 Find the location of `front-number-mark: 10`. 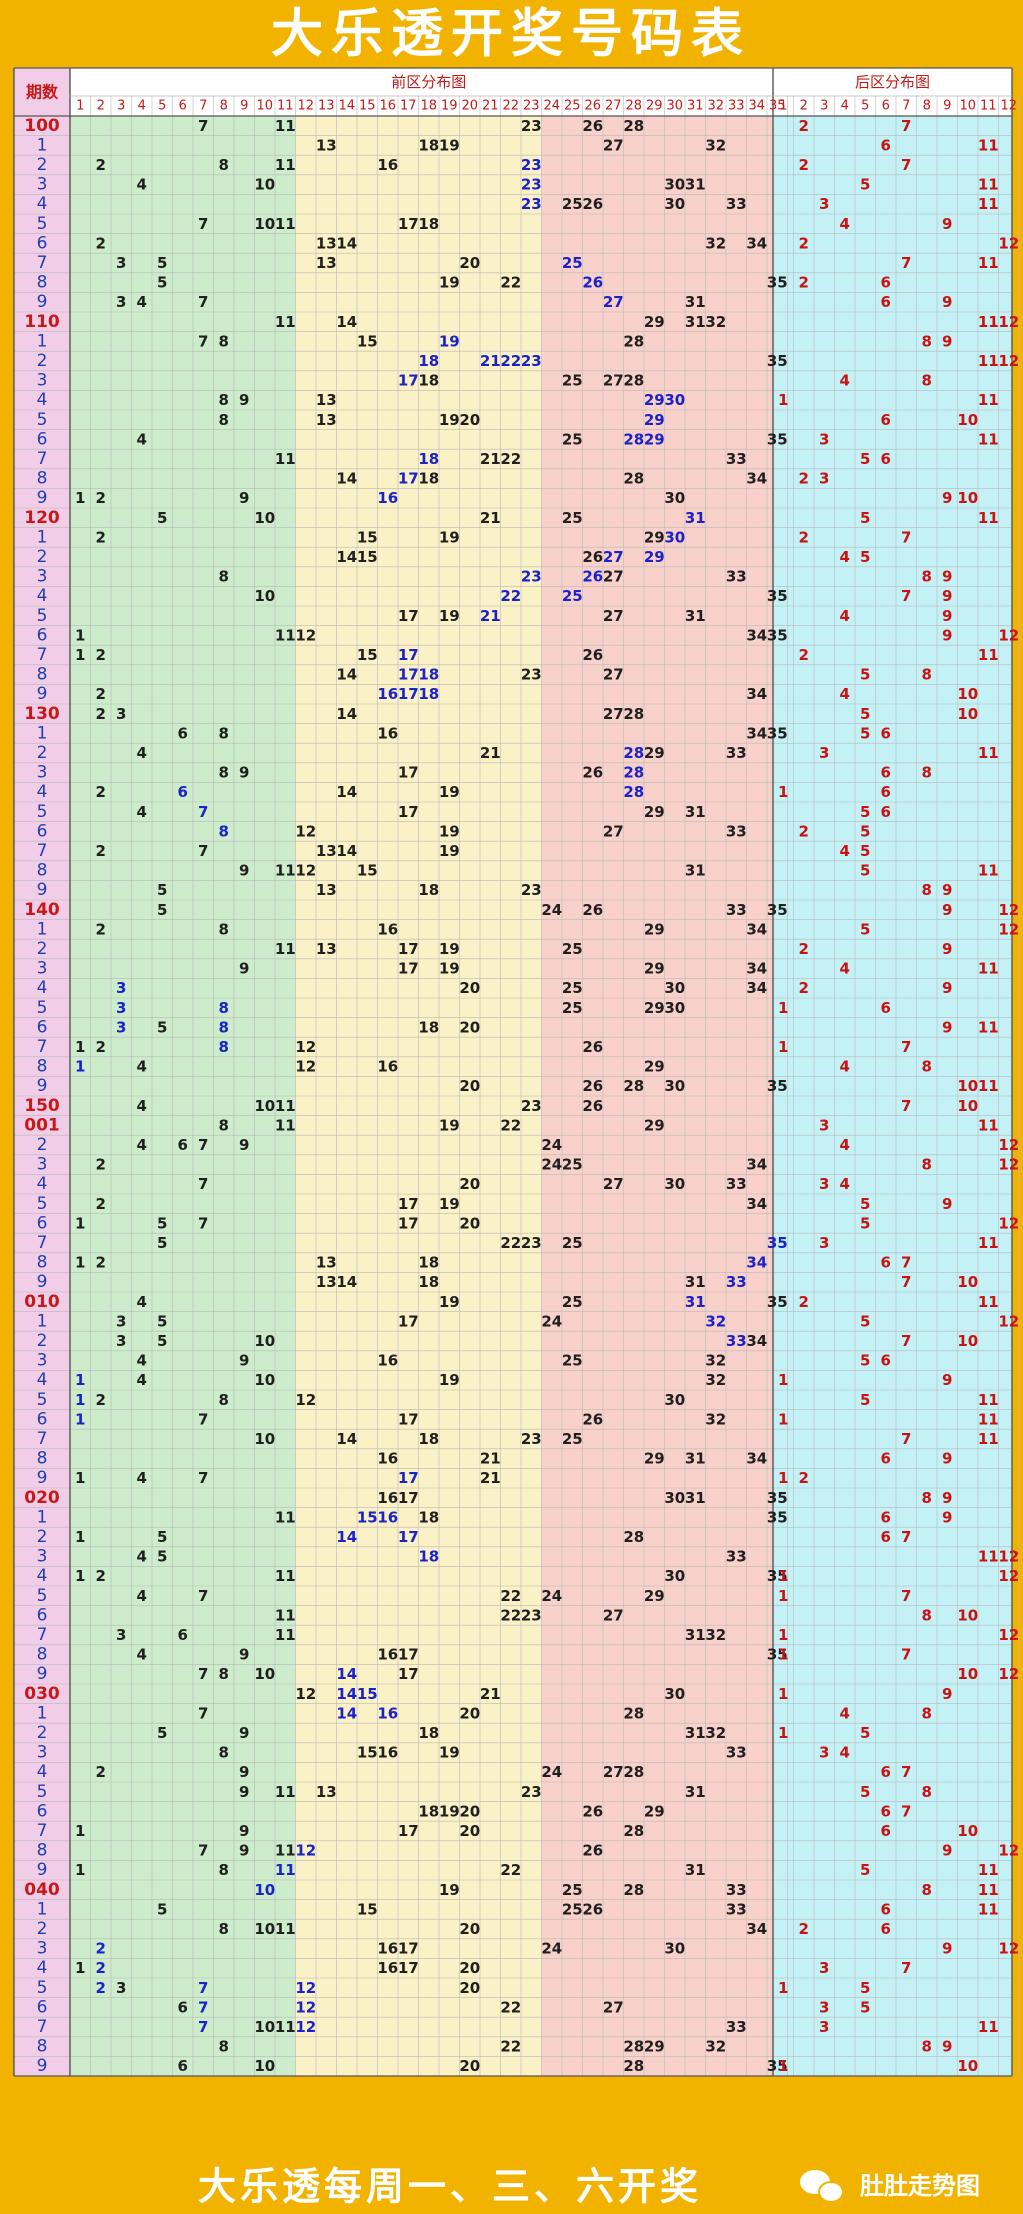

front-number-mark: 10 is located at coordinates (264, 1890).